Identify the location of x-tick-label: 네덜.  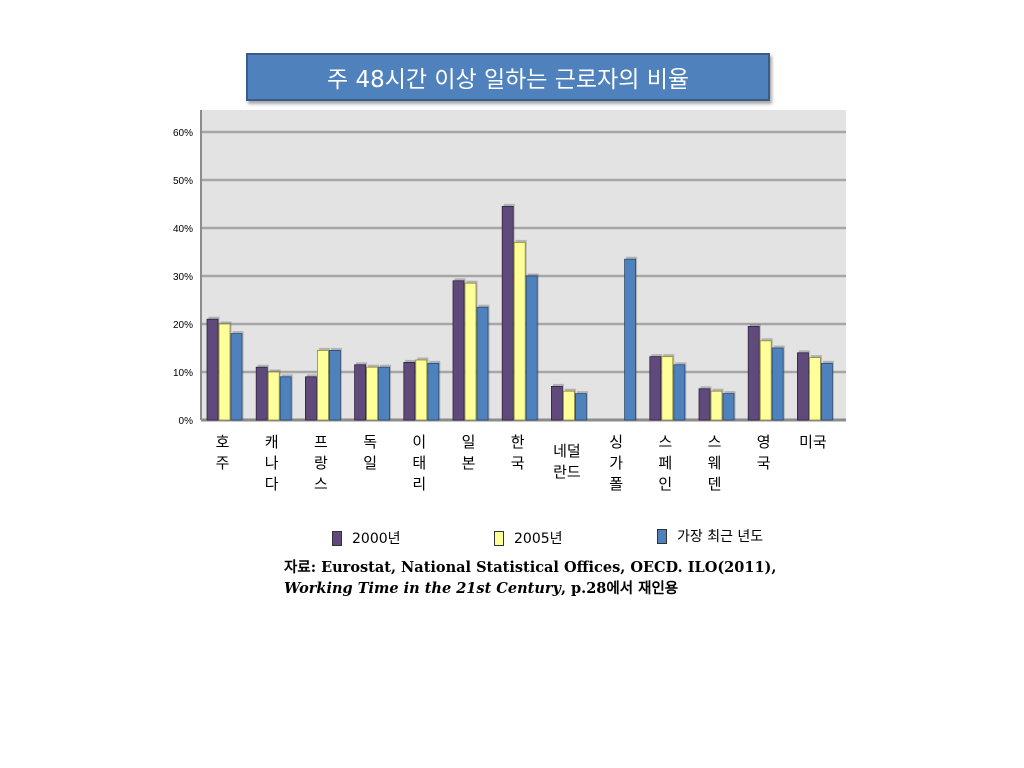
(567, 451).